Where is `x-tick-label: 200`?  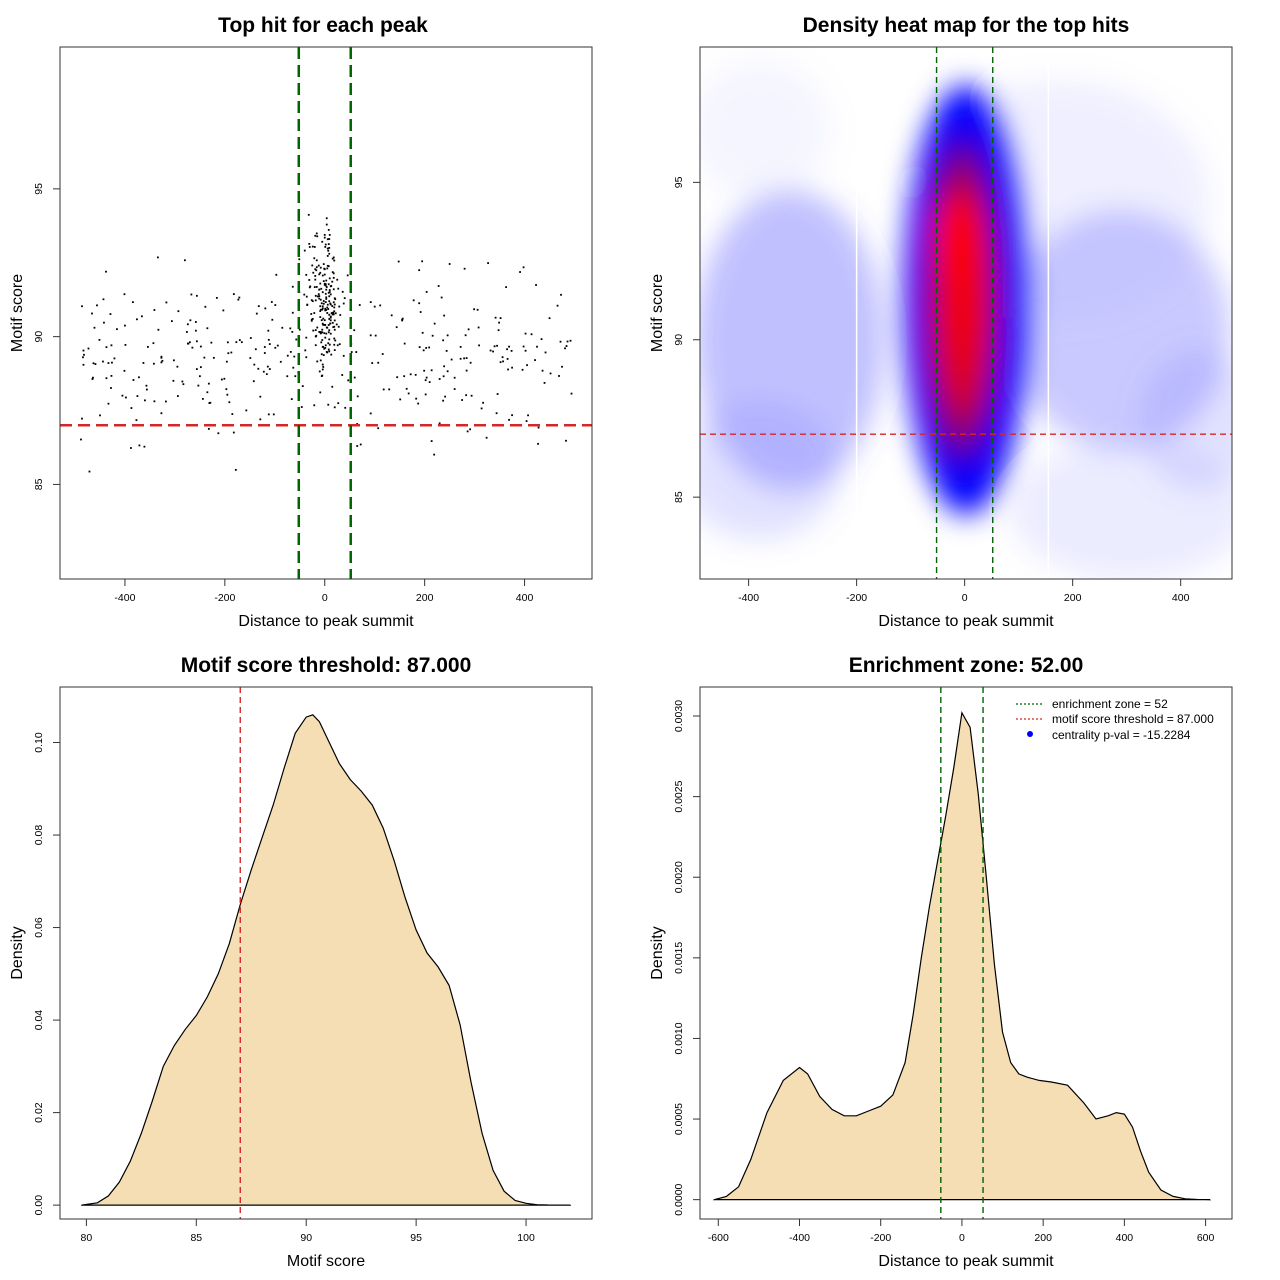
x-tick-label: 200 is located at coordinates (1043, 1238).